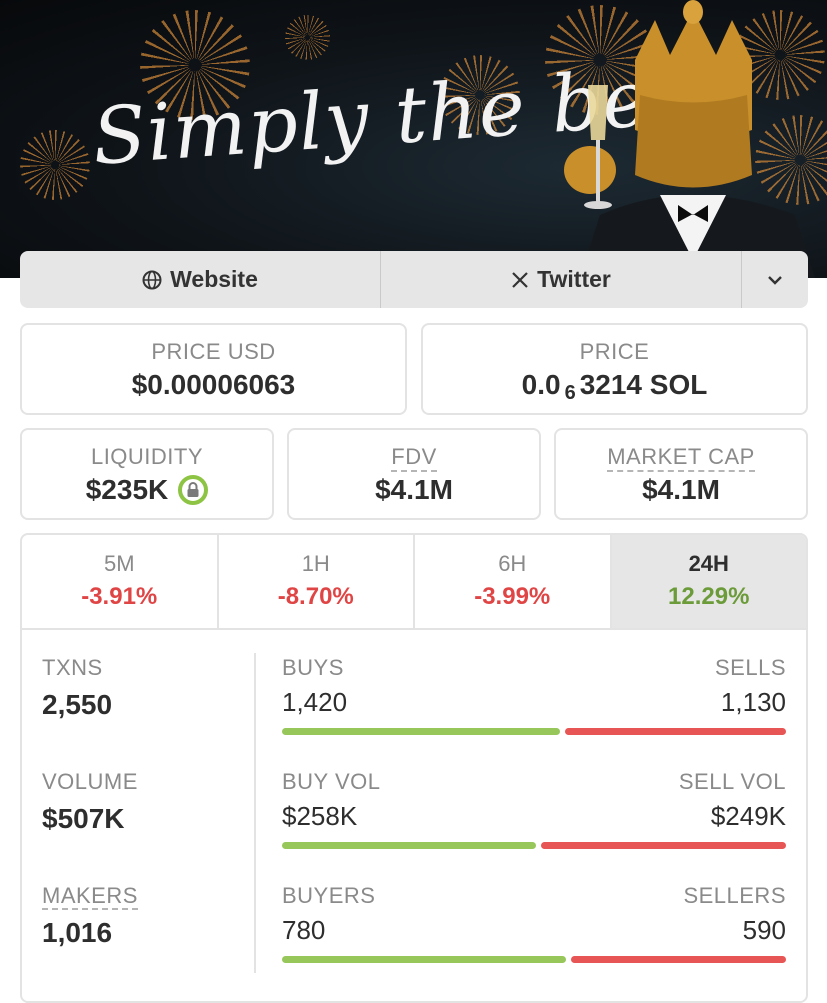  I want to click on timeframe-tabs: 5M -3.91% 1H -8.70% 6H -3.99% 24H 12.29%, so click(414, 582).